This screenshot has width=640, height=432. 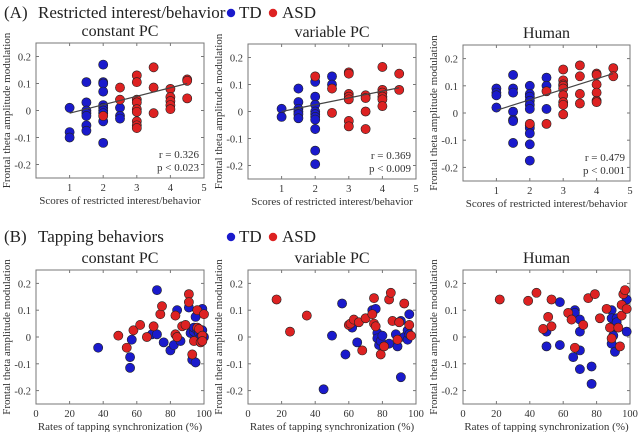 I want to click on regression-line, so click(x=128, y=98).